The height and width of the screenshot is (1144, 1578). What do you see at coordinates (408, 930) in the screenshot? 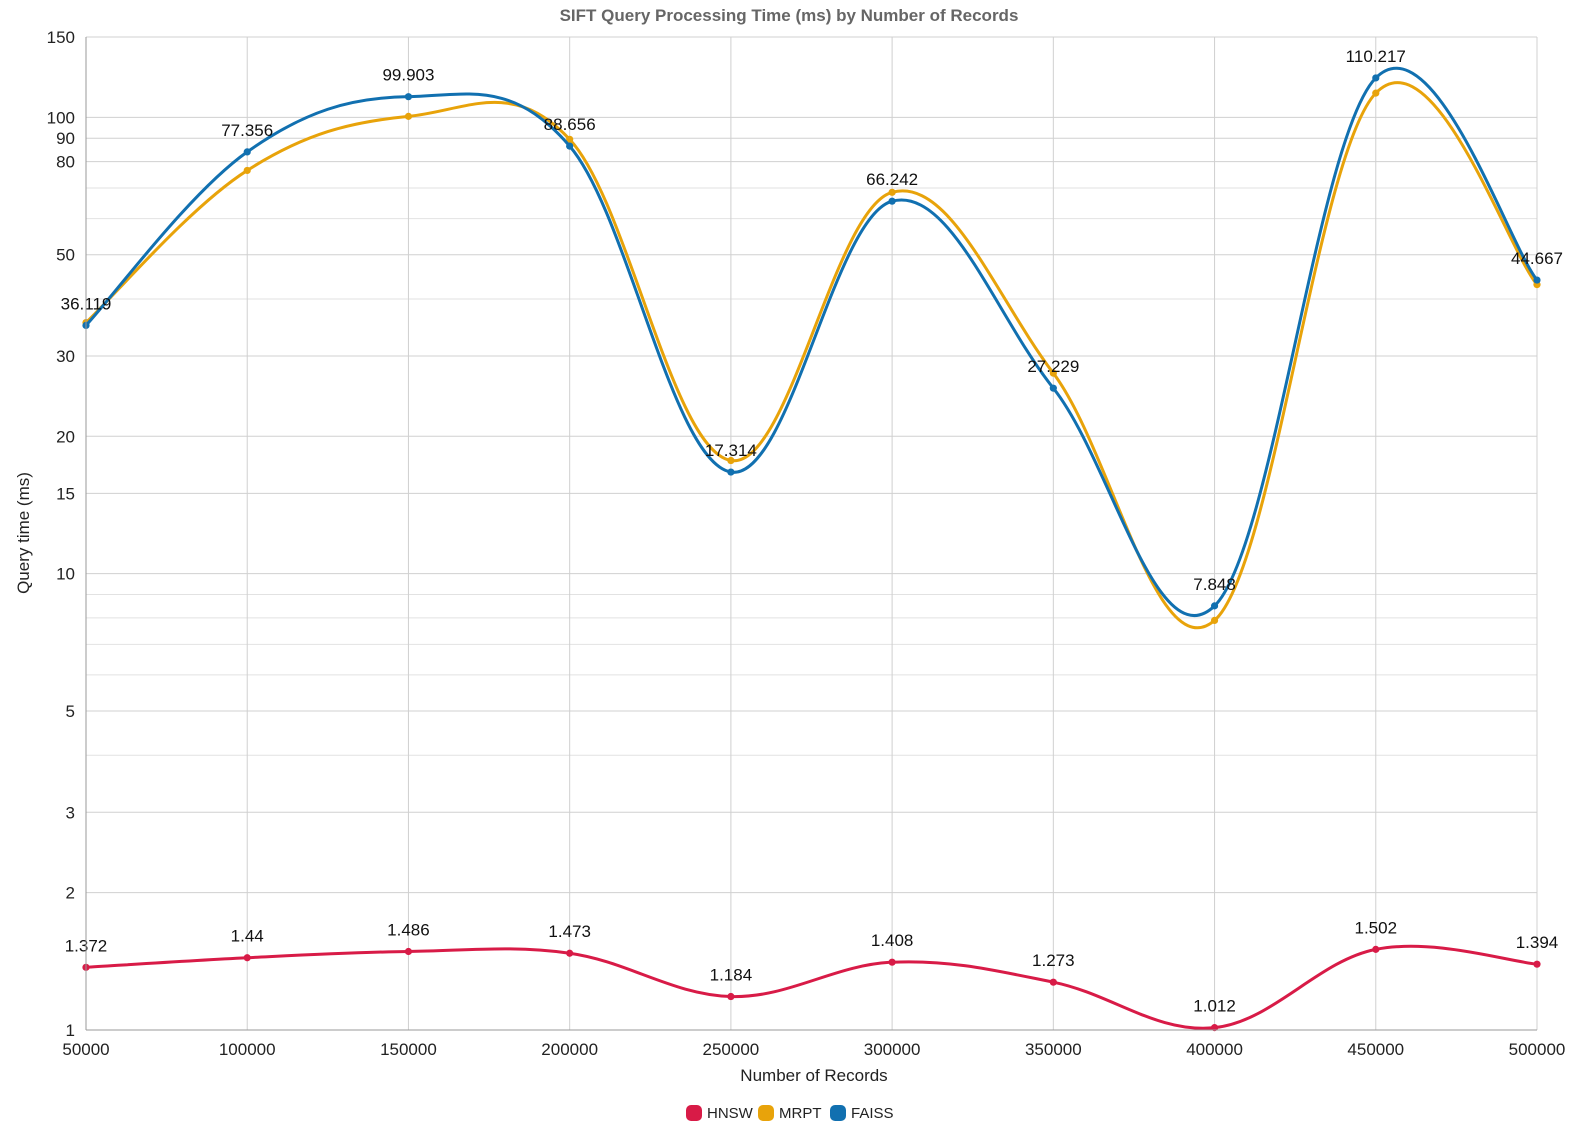
I see `data-label-hnsw: 1.486` at bounding box center [408, 930].